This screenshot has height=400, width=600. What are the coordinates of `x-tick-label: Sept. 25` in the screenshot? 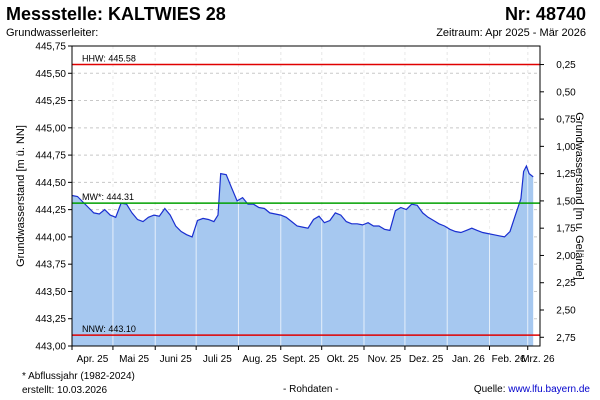 It's located at (302, 359).